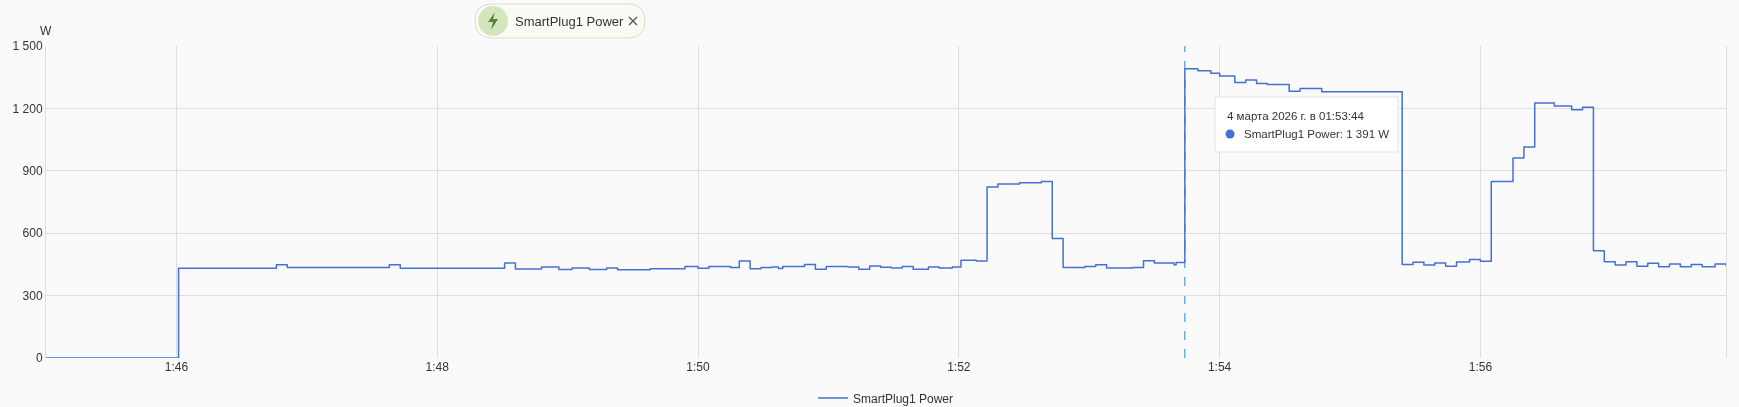  Describe the element at coordinates (27, 108) in the screenshot. I see `y-tick-label: 1 200` at that location.